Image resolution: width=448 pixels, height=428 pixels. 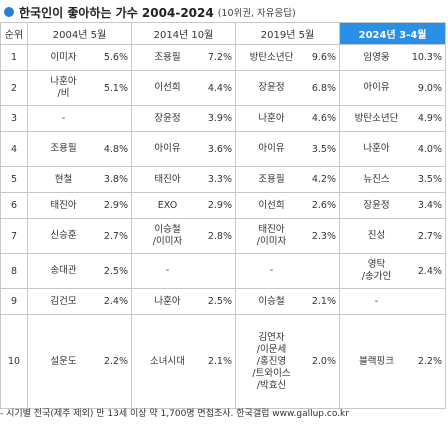 I want to click on singer-percent: 4.8%, so click(x=115, y=149).